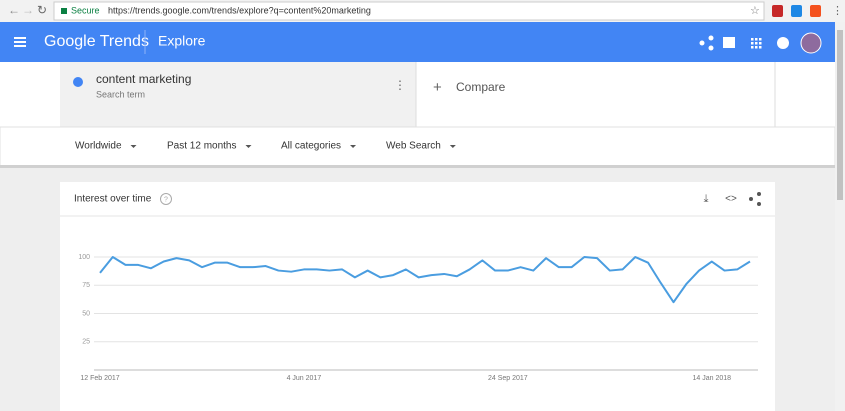  I want to click on apps-icon, so click(756, 43).